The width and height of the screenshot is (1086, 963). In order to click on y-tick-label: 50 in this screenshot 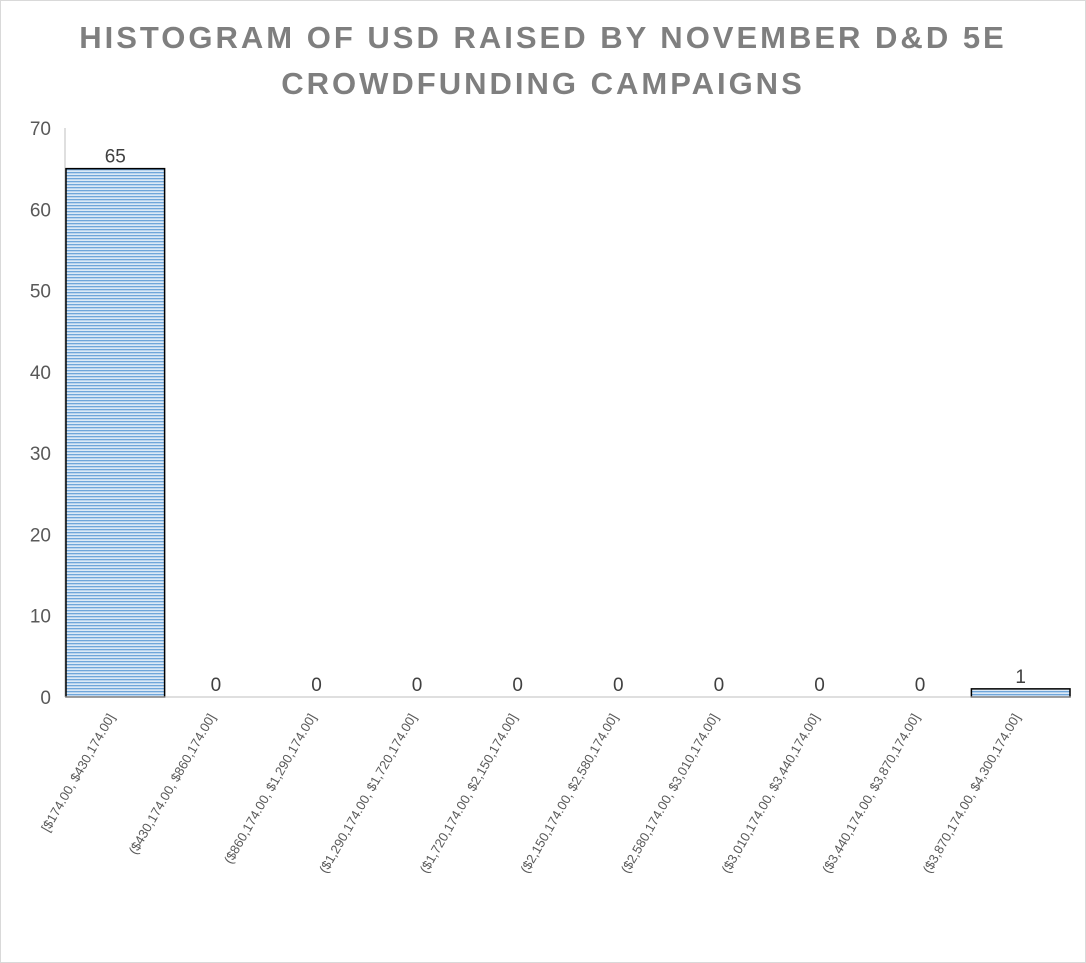, I will do `click(40, 292)`.